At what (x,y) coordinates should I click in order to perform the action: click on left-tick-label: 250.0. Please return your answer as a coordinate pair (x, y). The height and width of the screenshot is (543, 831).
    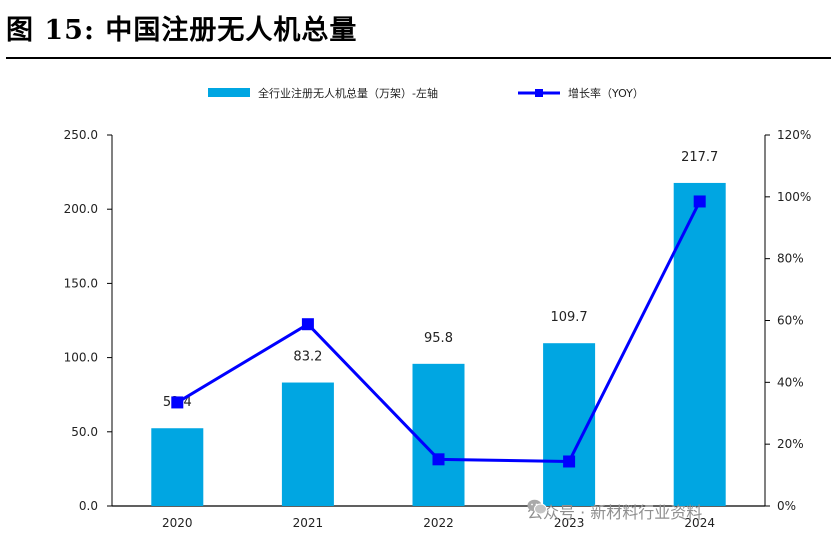
    Looking at the image, I should click on (81, 135).